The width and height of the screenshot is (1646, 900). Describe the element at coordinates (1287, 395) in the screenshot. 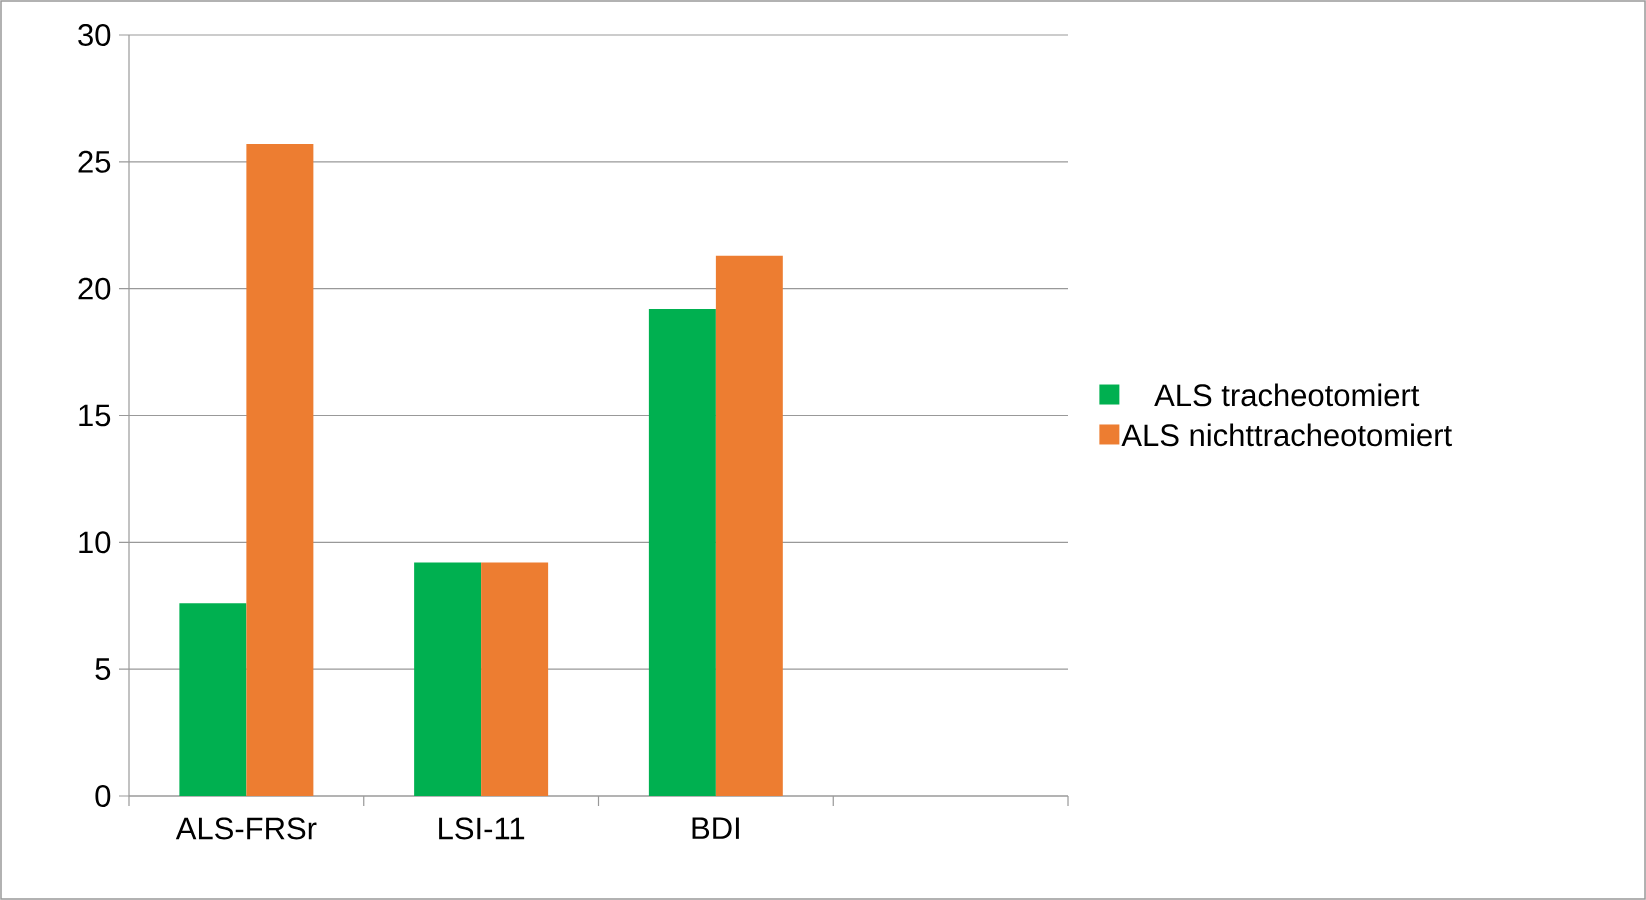

I see `legend-label: ALS tracheotomiert` at that location.